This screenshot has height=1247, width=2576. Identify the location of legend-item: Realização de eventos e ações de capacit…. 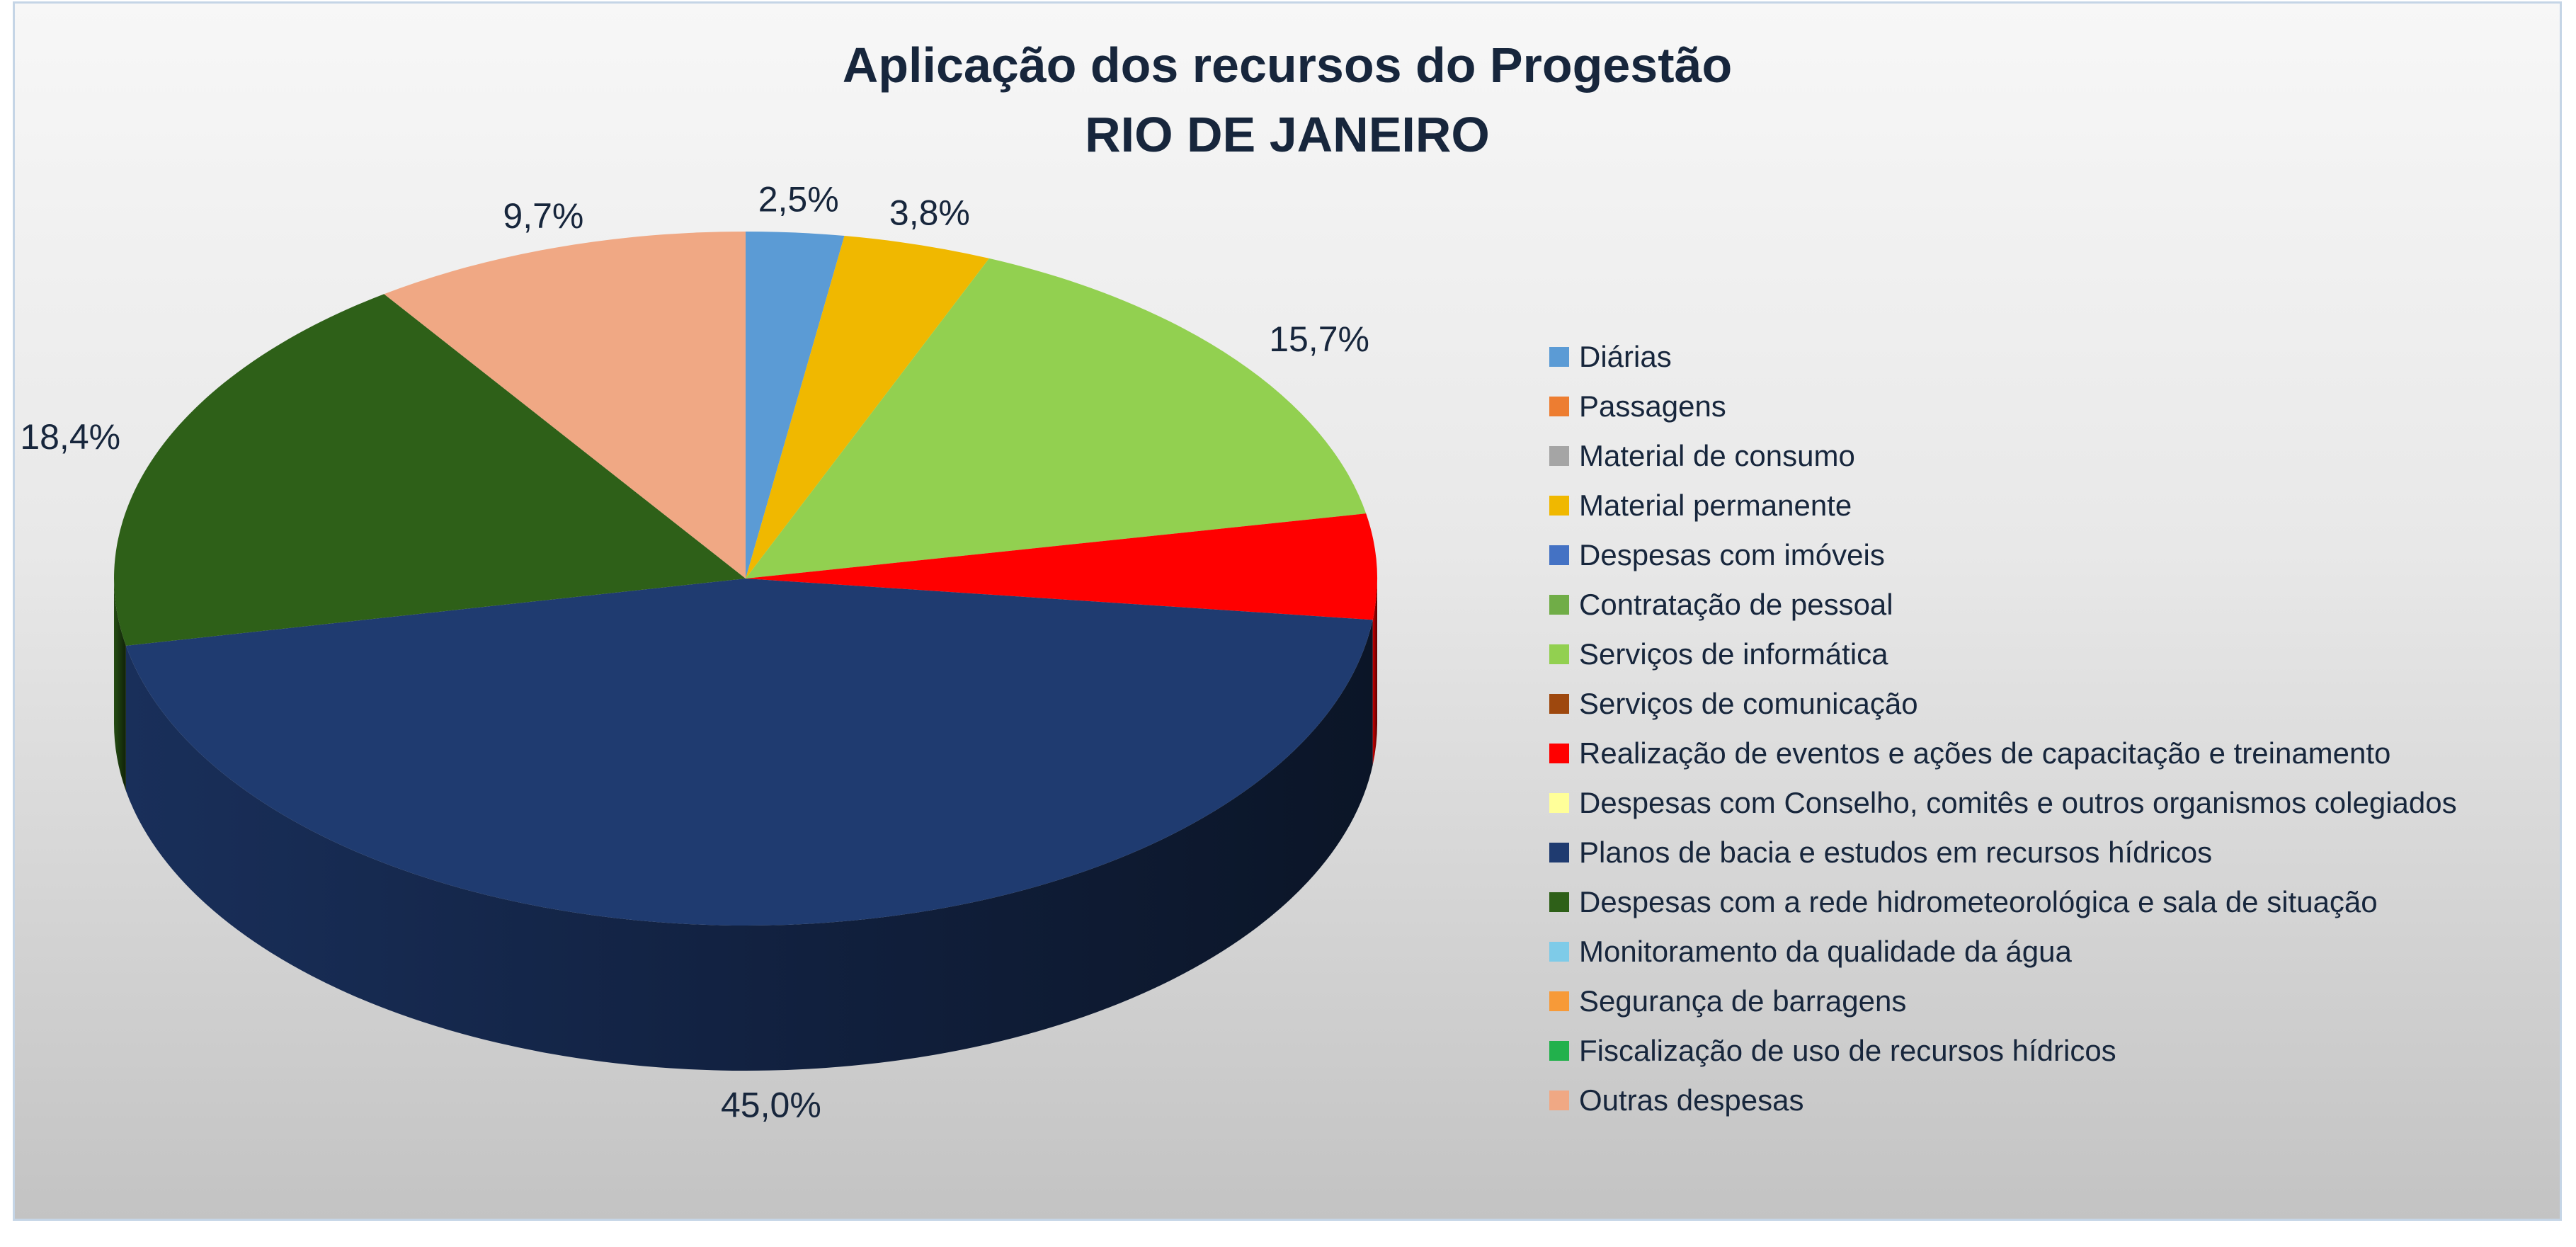
(2003, 753).